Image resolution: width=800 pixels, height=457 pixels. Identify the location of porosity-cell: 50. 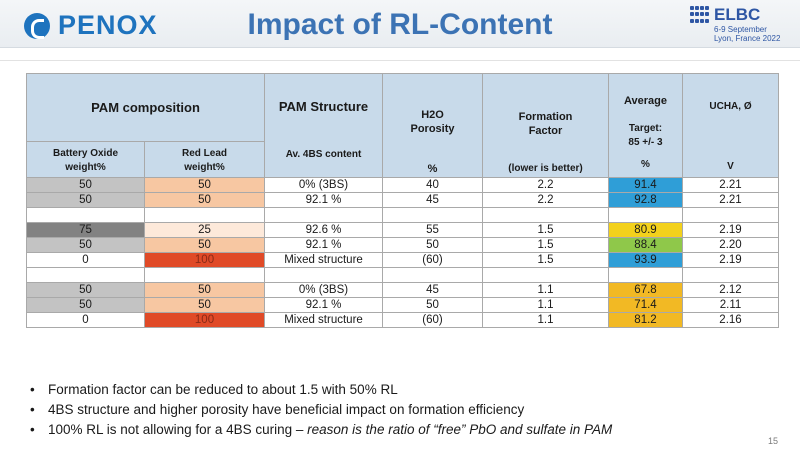
(432, 305).